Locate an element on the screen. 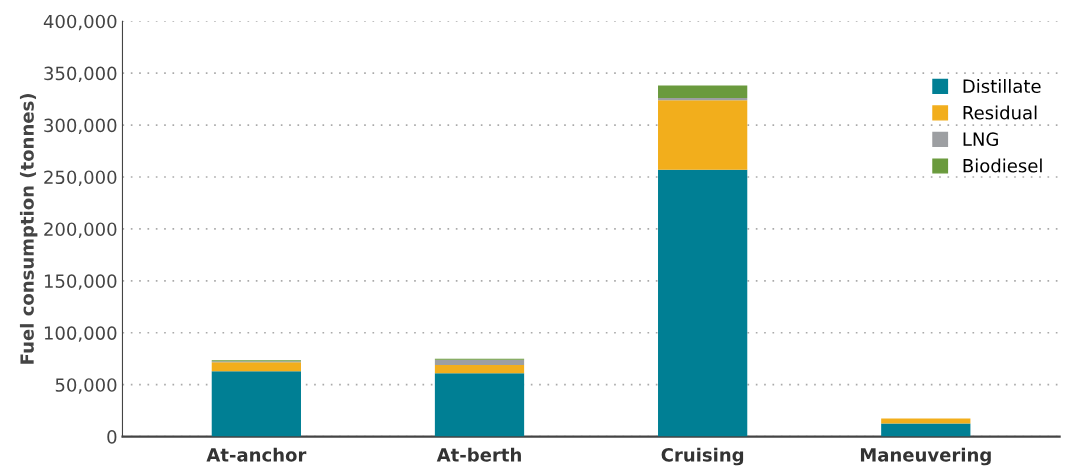  y-axis-title: Fuel consumption (tonnes) is located at coordinates (28, 229).